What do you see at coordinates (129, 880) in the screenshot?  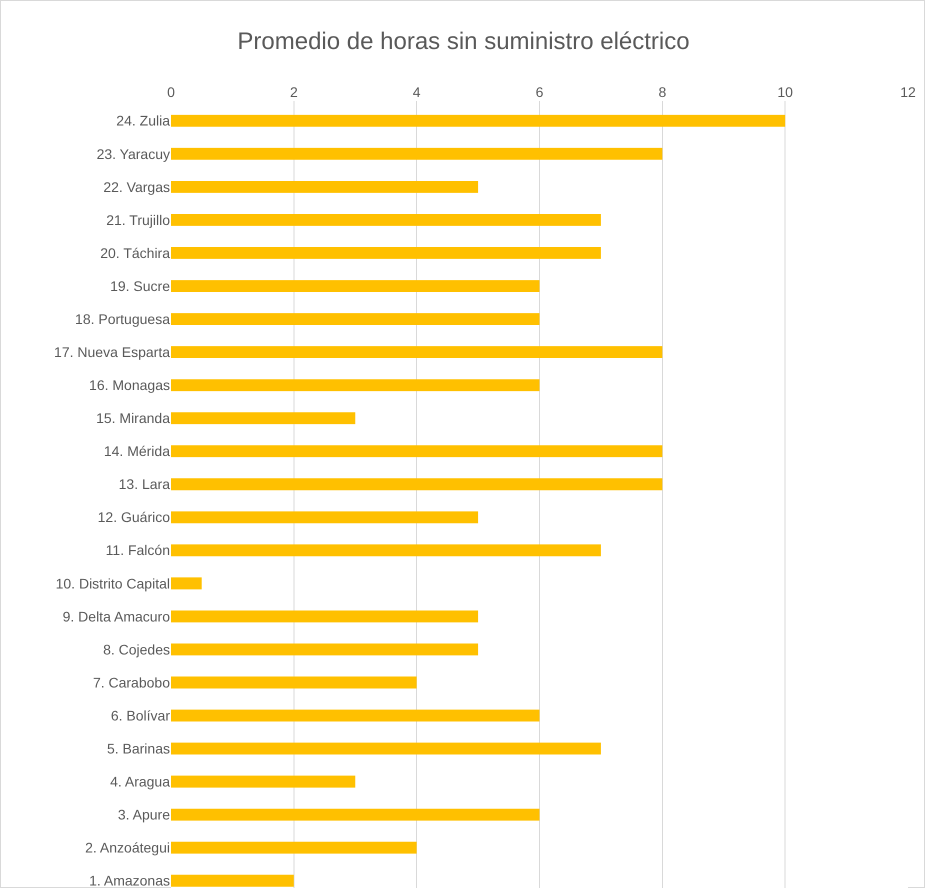 I see `y-tick-label: 1. Amazonas` at bounding box center [129, 880].